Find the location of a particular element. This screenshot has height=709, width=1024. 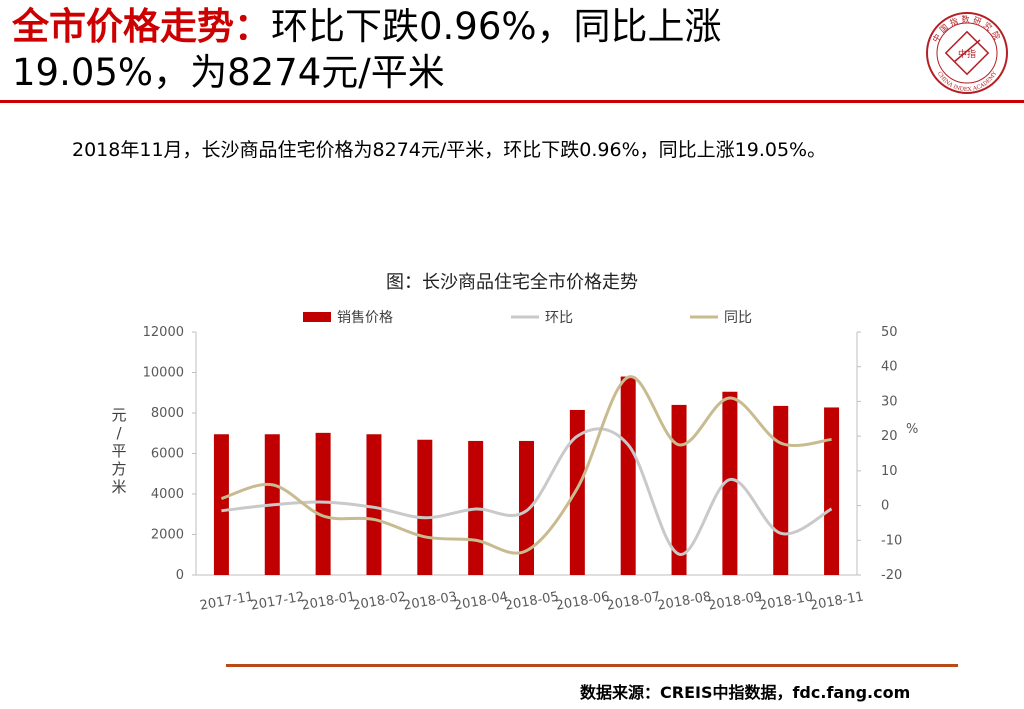

y-axis-label-char: 元 is located at coordinates (118, 415).